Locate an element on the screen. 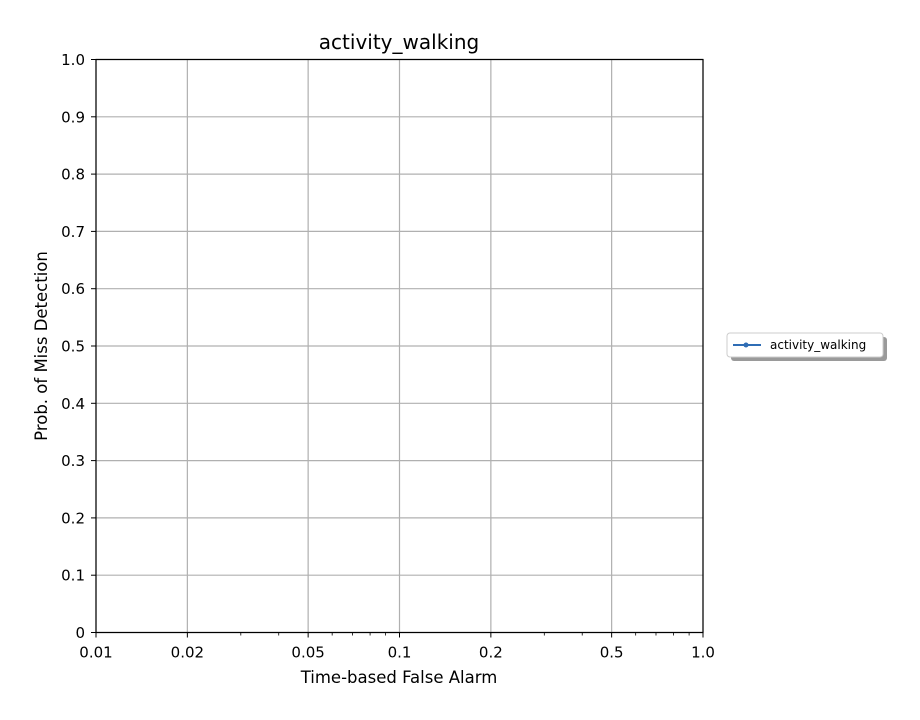  y-axis-ticks: 0 0.1 0.2 0.3 0.4 0.5 0.6 0.7 0.8 0.9 1.0 is located at coordinates (78, 346).